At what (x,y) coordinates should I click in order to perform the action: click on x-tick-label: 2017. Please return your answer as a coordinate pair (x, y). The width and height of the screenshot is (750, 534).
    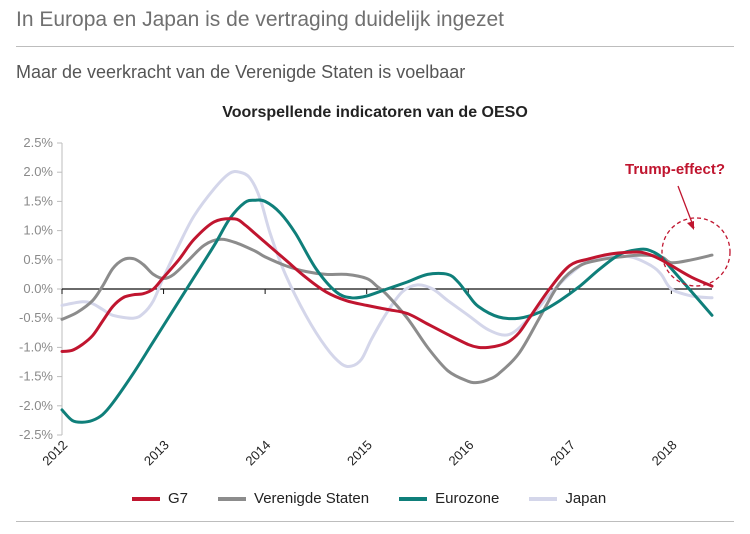
    Looking at the image, I should click on (562, 452).